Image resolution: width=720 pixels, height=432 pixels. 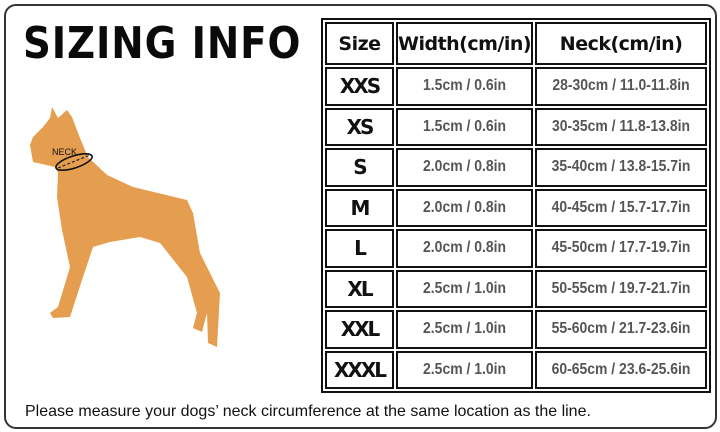 I want to click on neck-cell-text: 50-55cm / 19.7-21.7in, so click(x=621, y=288).